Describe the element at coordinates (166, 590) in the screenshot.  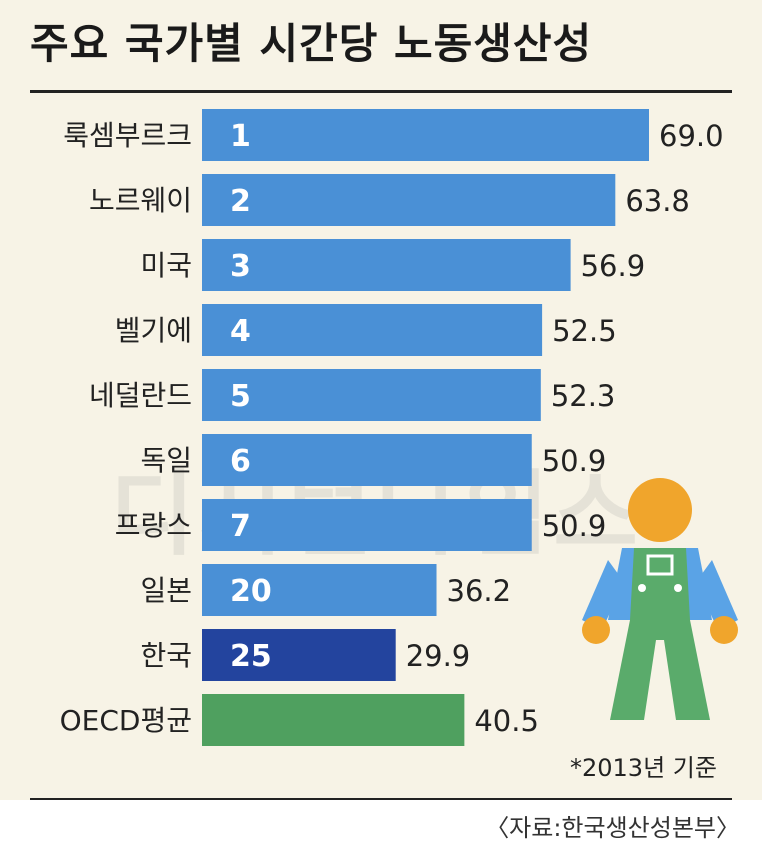
I see `category-label: 일본` at that location.